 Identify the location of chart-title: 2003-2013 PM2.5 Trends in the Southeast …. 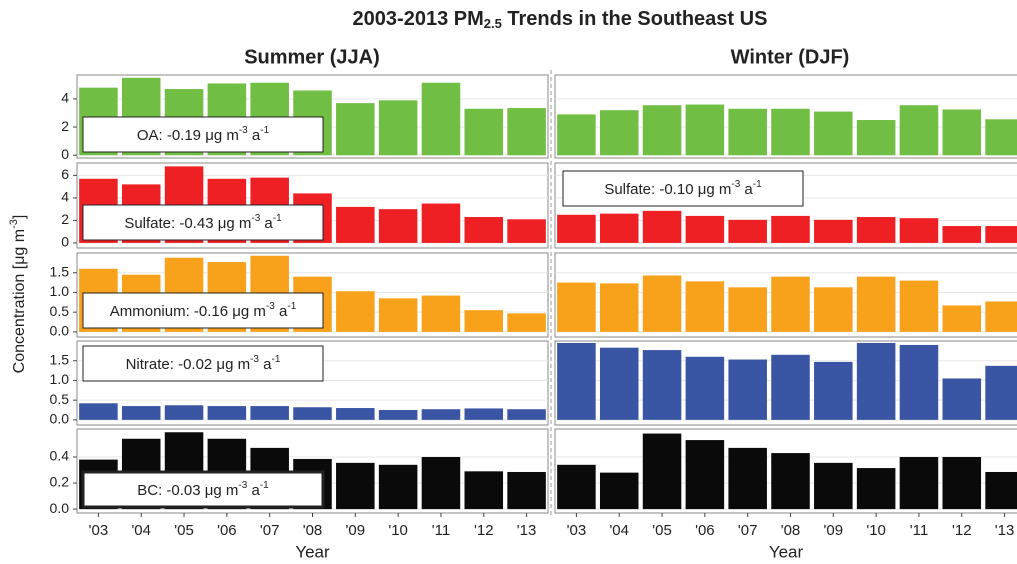
(560, 19).